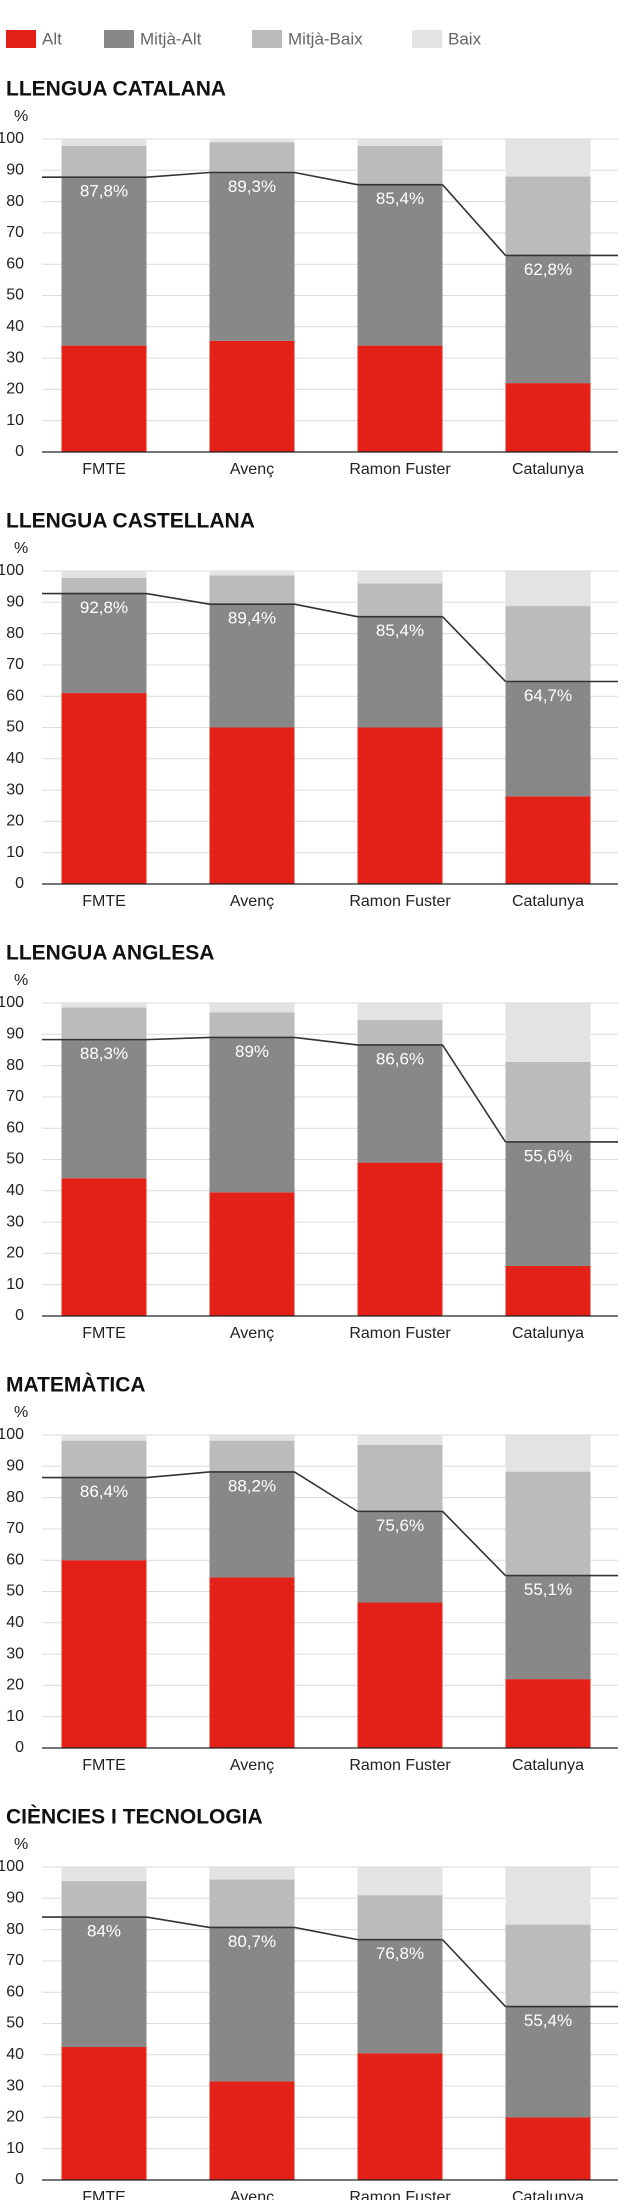  What do you see at coordinates (548, 2020) in the screenshot?
I see `value-label: 55,4%` at bounding box center [548, 2020].